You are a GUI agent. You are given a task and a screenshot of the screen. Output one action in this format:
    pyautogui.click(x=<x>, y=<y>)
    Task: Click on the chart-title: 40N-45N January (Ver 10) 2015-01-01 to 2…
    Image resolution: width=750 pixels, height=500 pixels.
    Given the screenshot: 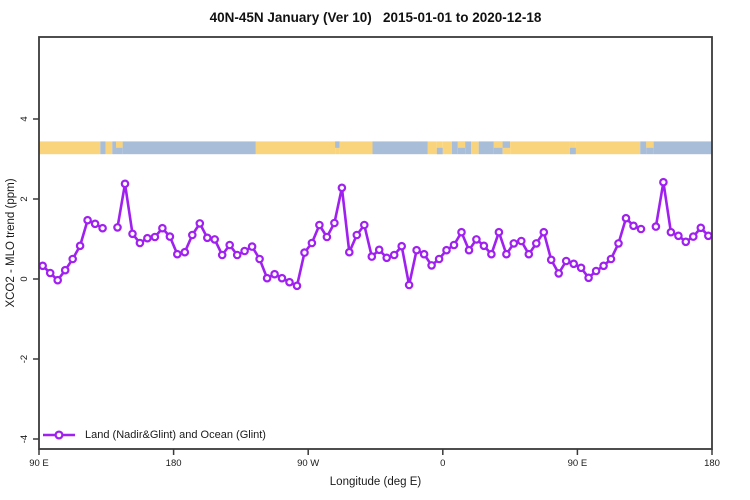 What is the action you would take?
    pyautogui.click(x=375, y=17)
    